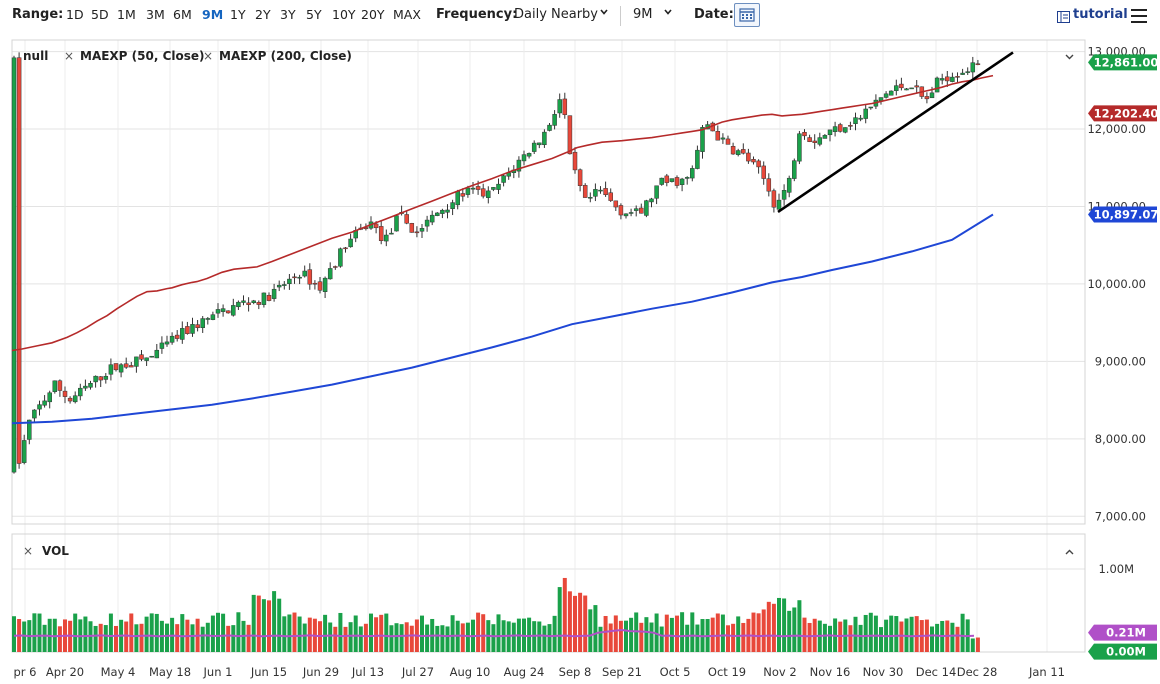 This screenshot has width=1160, height=684. What do you see at coordinates (155, 14) in the screenshot?
I see `range-button-3m: 3M` at bounding box center [155, 14].